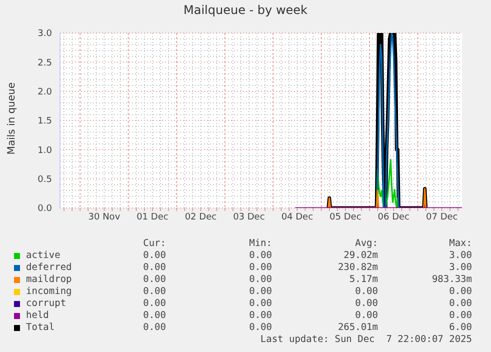  I want to click on y-tick-label: 2.0, so click(45, 93).